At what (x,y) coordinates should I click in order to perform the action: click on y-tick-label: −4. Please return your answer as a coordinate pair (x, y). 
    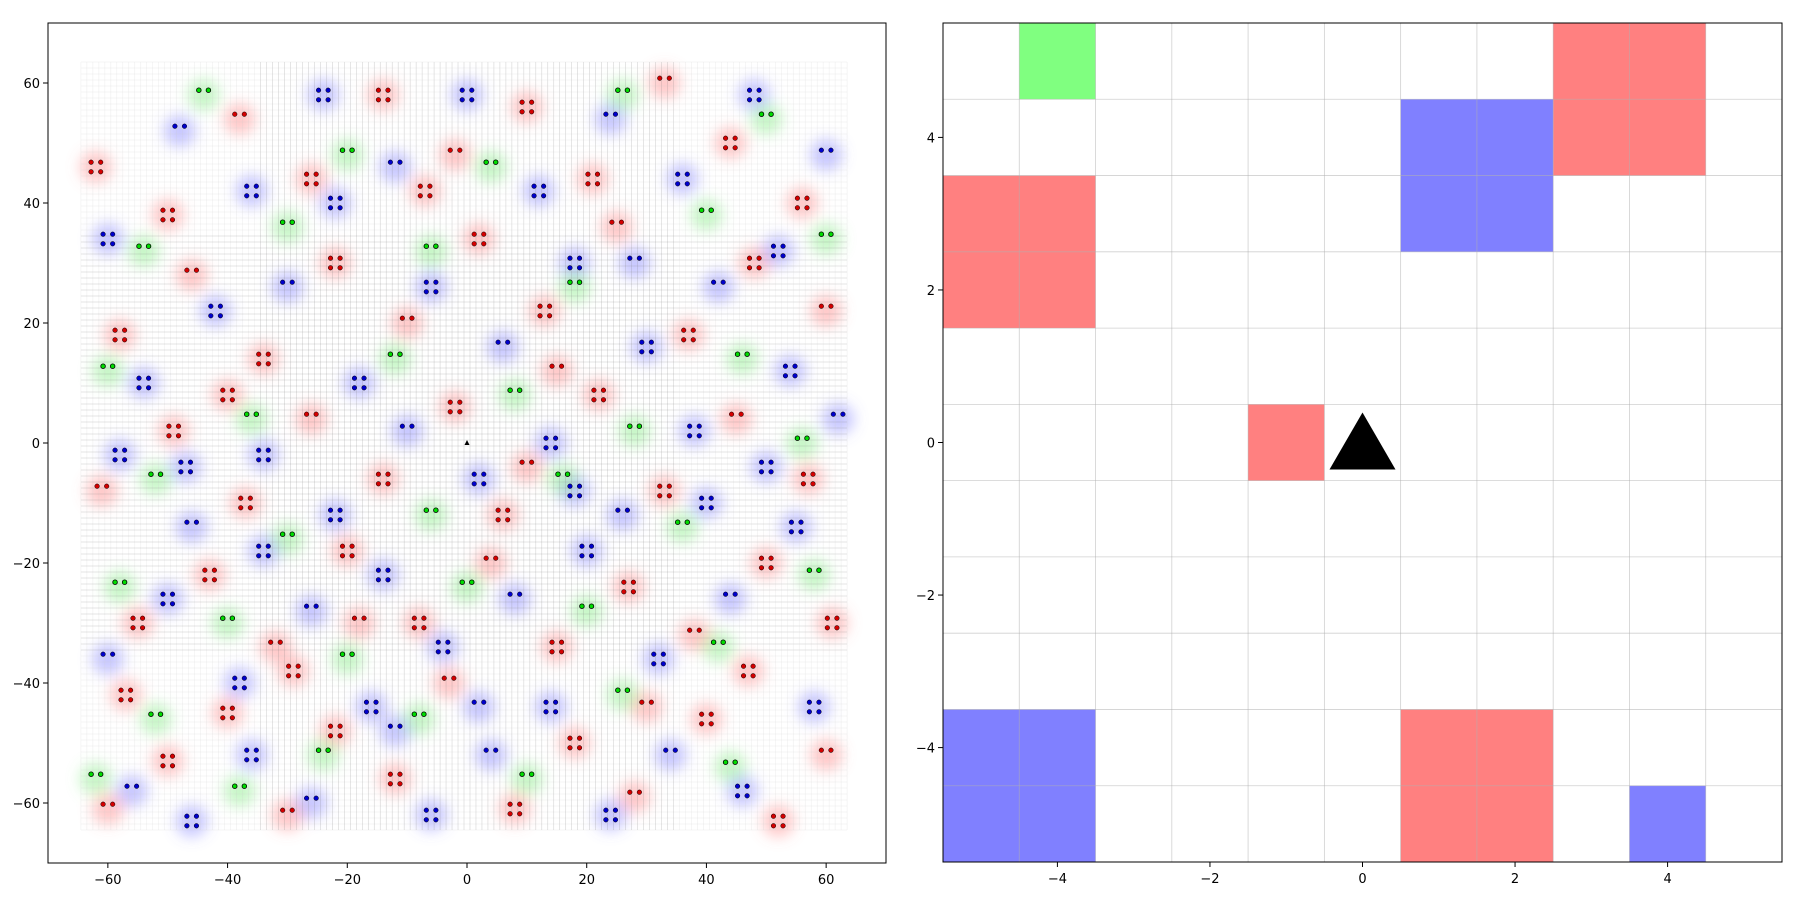
    Looking at the image, I should click on (925, 749).